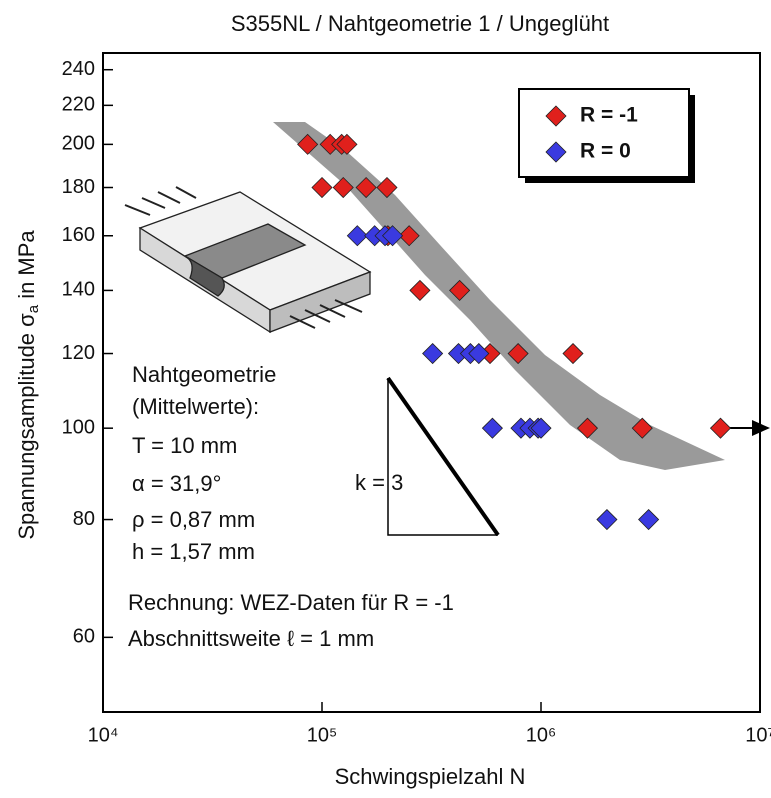 The width and height of the screenshot is (771, 798). Describe the element at coordinates (176, 483) in the screenshot. I see `annotation: α = 31,9°` at that location.